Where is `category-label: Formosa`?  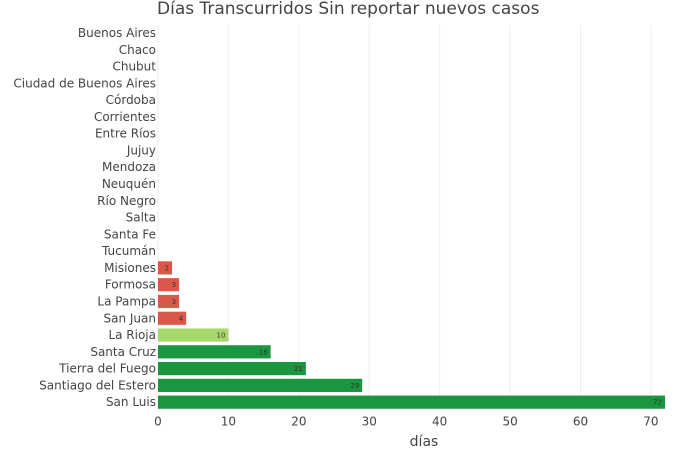
category-label: Formosa is located at coordinates (130, 285).